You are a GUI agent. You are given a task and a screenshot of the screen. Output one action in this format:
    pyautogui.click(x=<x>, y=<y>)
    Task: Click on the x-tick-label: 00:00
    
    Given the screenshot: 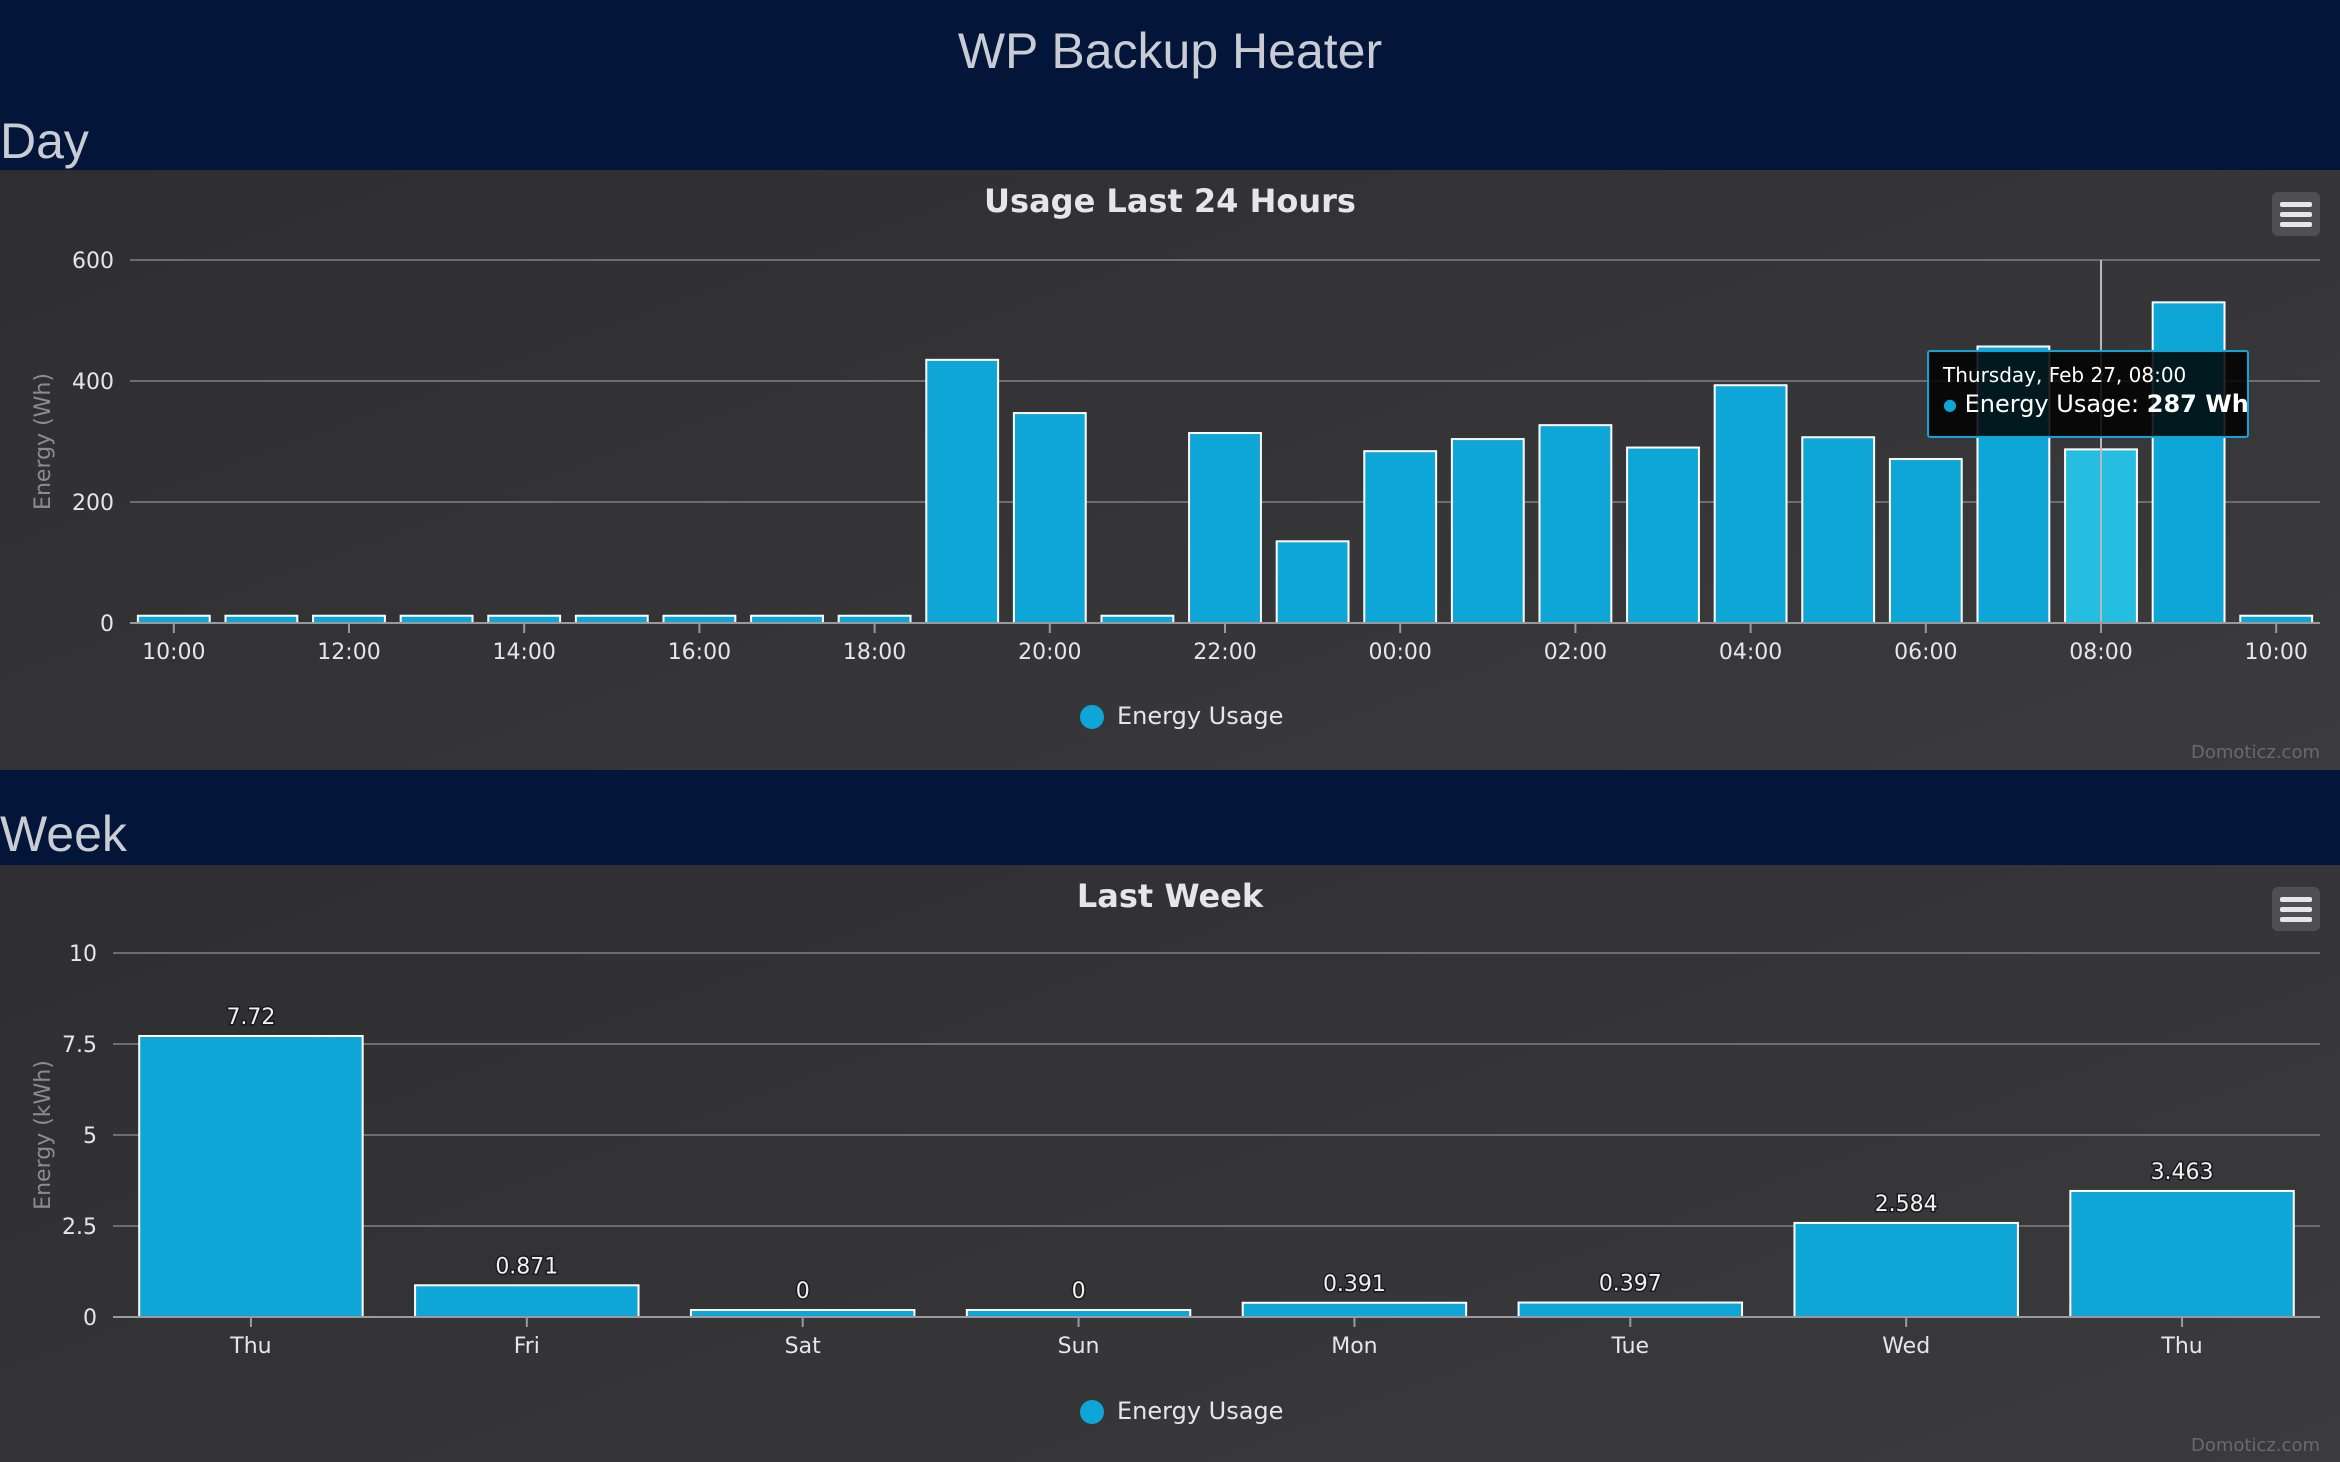 What is the action you would take?
    pyautogui.click(x=1399, y=652)
    